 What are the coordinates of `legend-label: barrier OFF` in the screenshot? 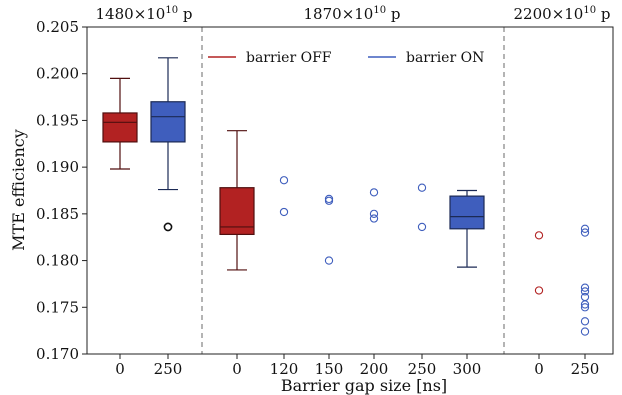 It's located at (289, 58).